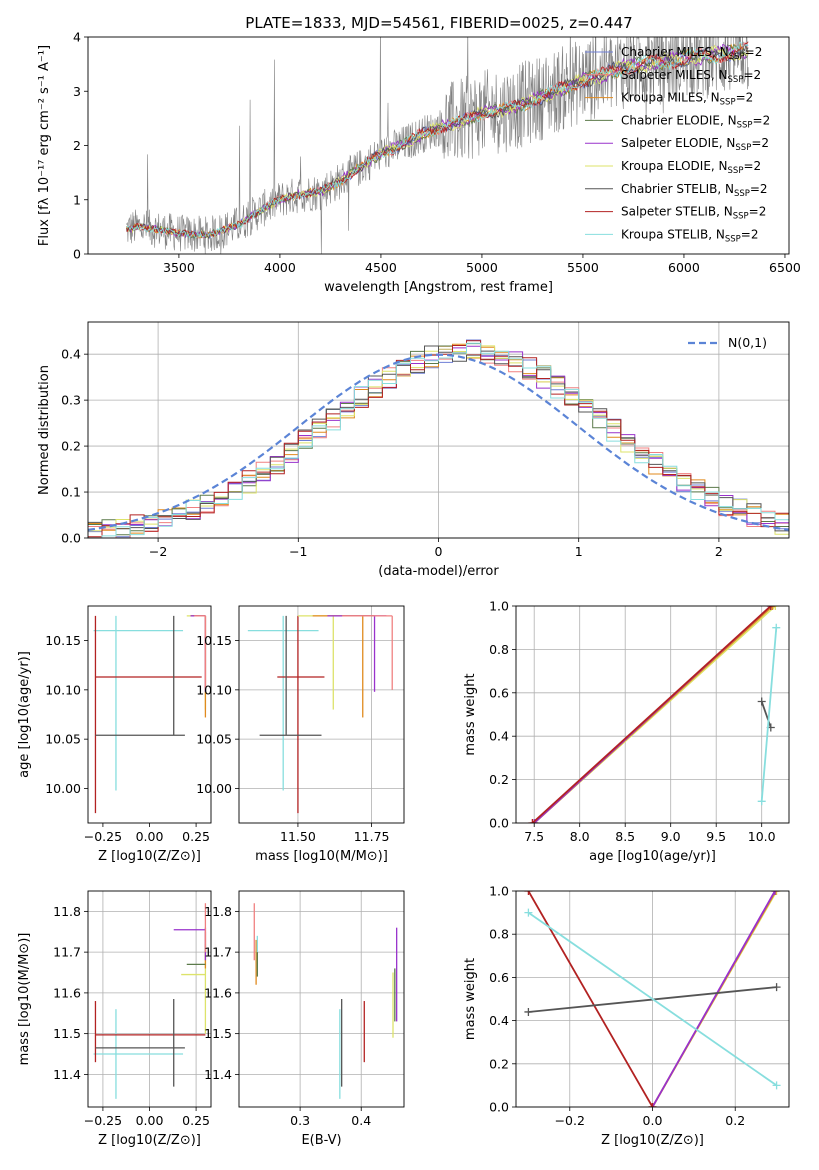  What do you see at coordinates (218, 1074) in the screenshot?
I see `y-tick-label: 11.4` at bounding box center [218, 1074].